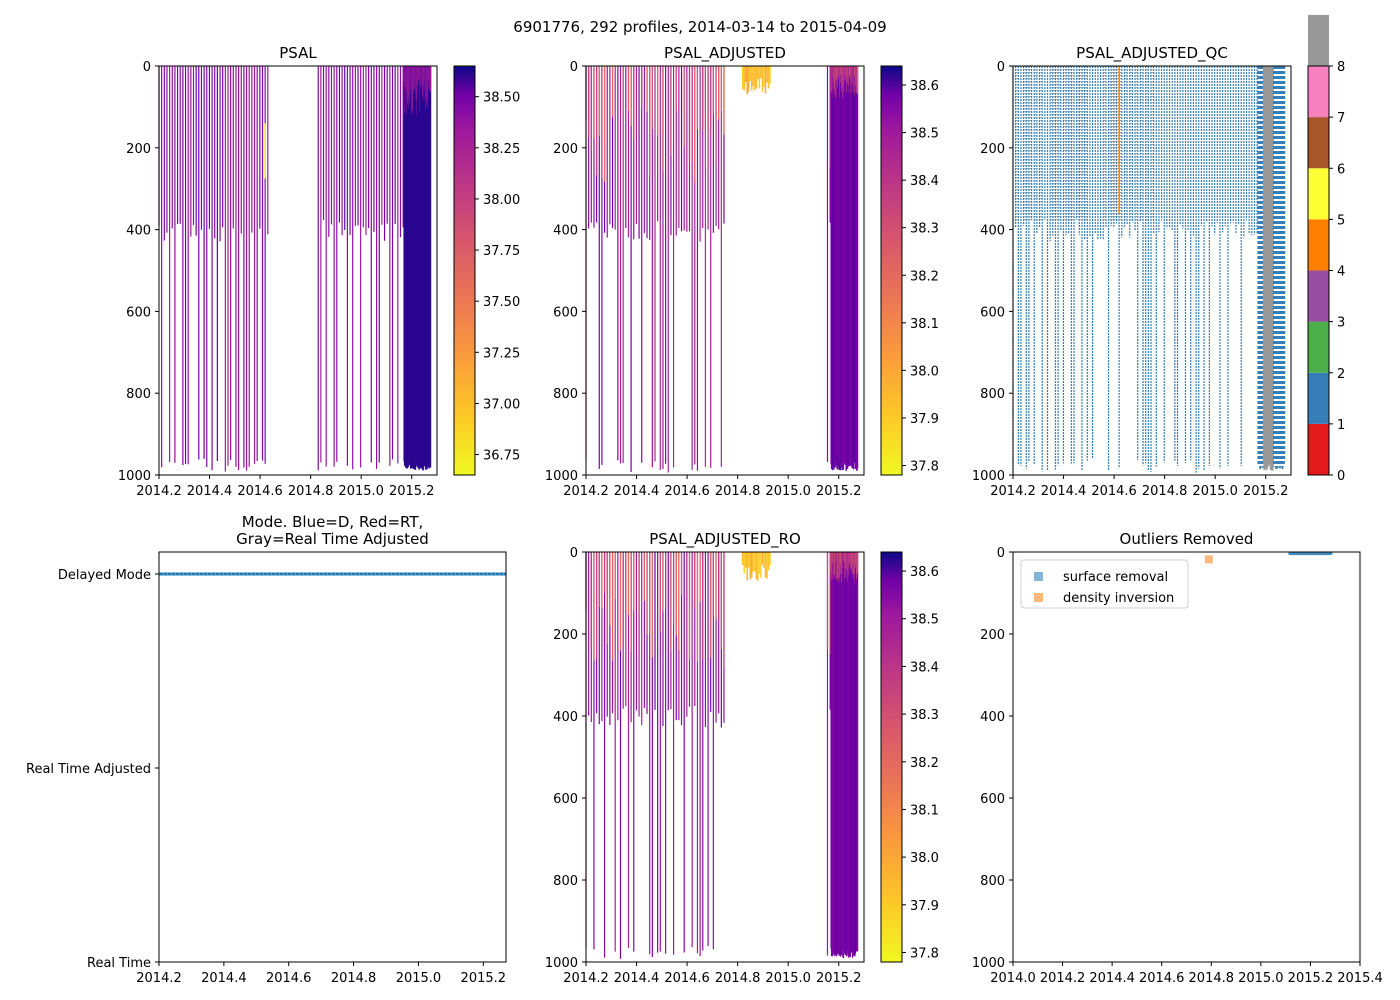 This screenshot has height=1000, width=1400. What do you see at coordinates (501, 149) in the screenshot?
I see `colorbar-tick-label: 38.25` at bounding box center [501, 149].